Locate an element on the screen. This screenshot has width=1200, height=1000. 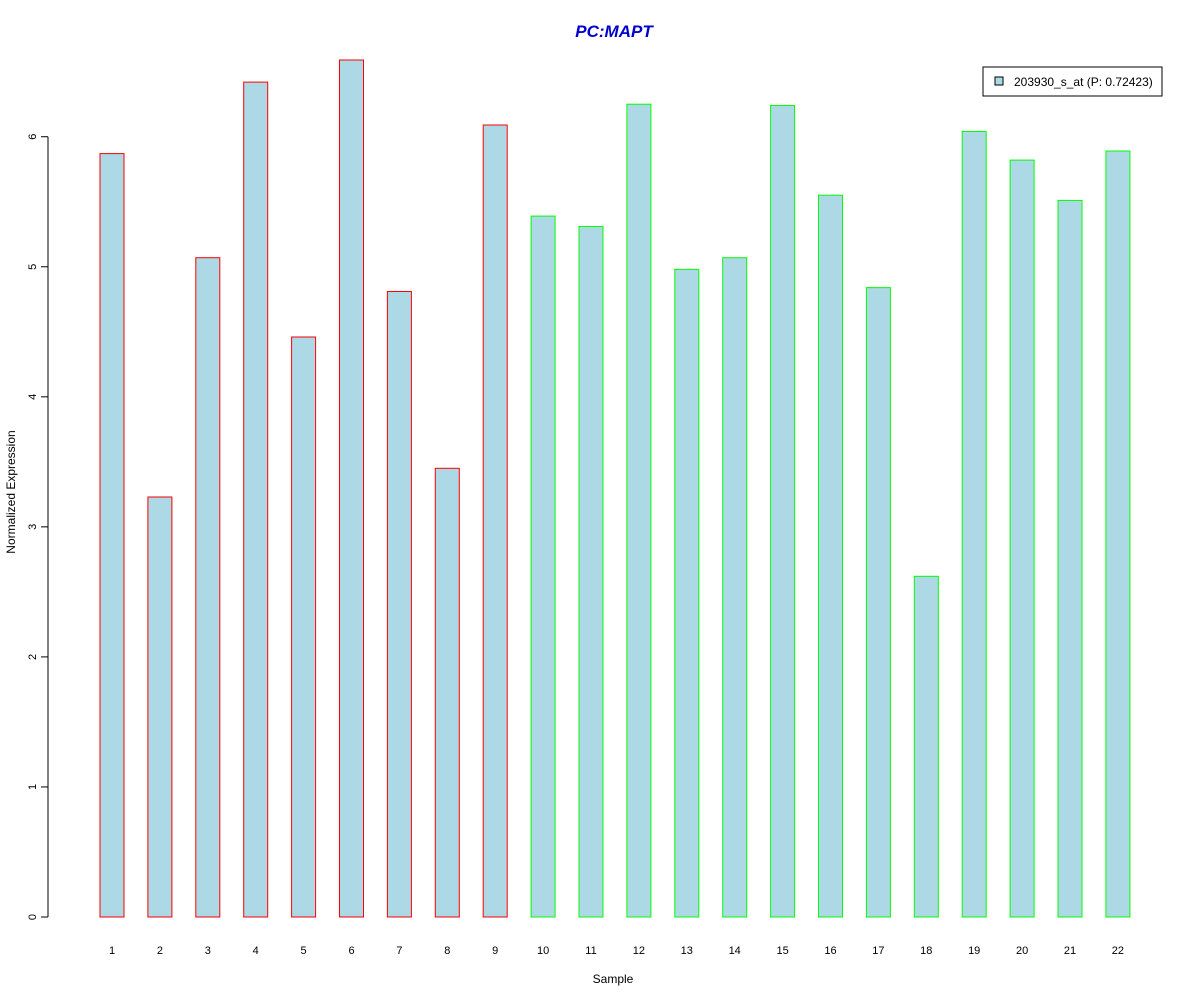
x-tick-label: 19 is located at coordinates (974, 951).